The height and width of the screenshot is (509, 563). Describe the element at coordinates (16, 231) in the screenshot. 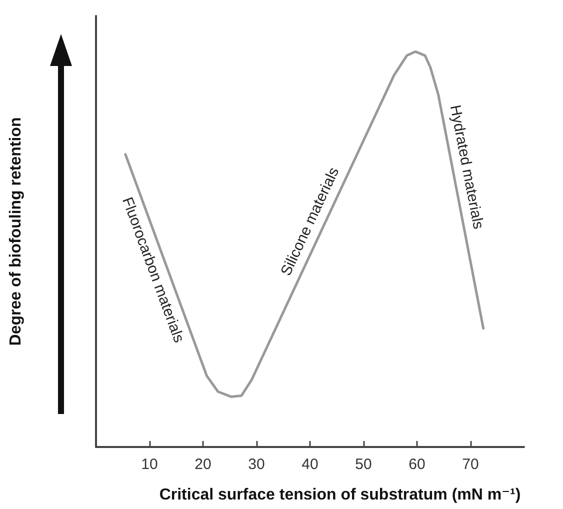

I see `y-axis-title: Degree of biofouling retention` at that location.